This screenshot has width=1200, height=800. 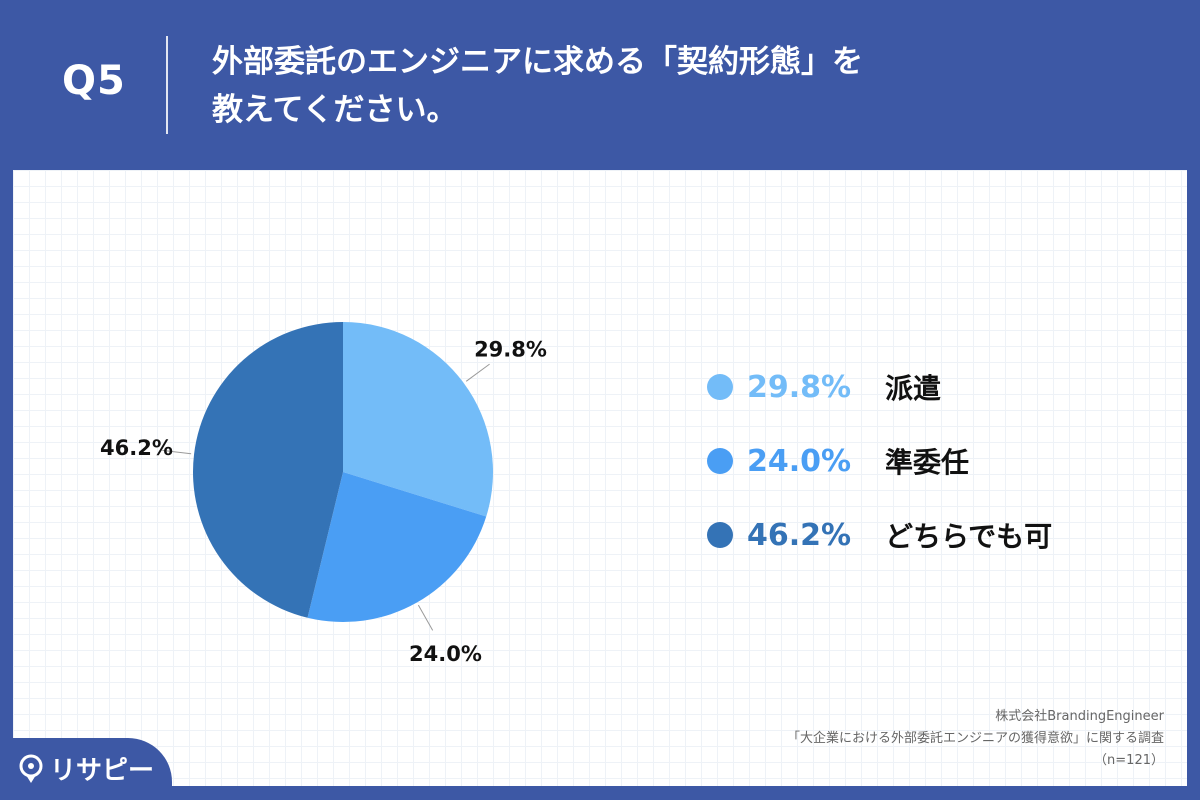 I want to click on header-divider, so click(x=167, y=85).